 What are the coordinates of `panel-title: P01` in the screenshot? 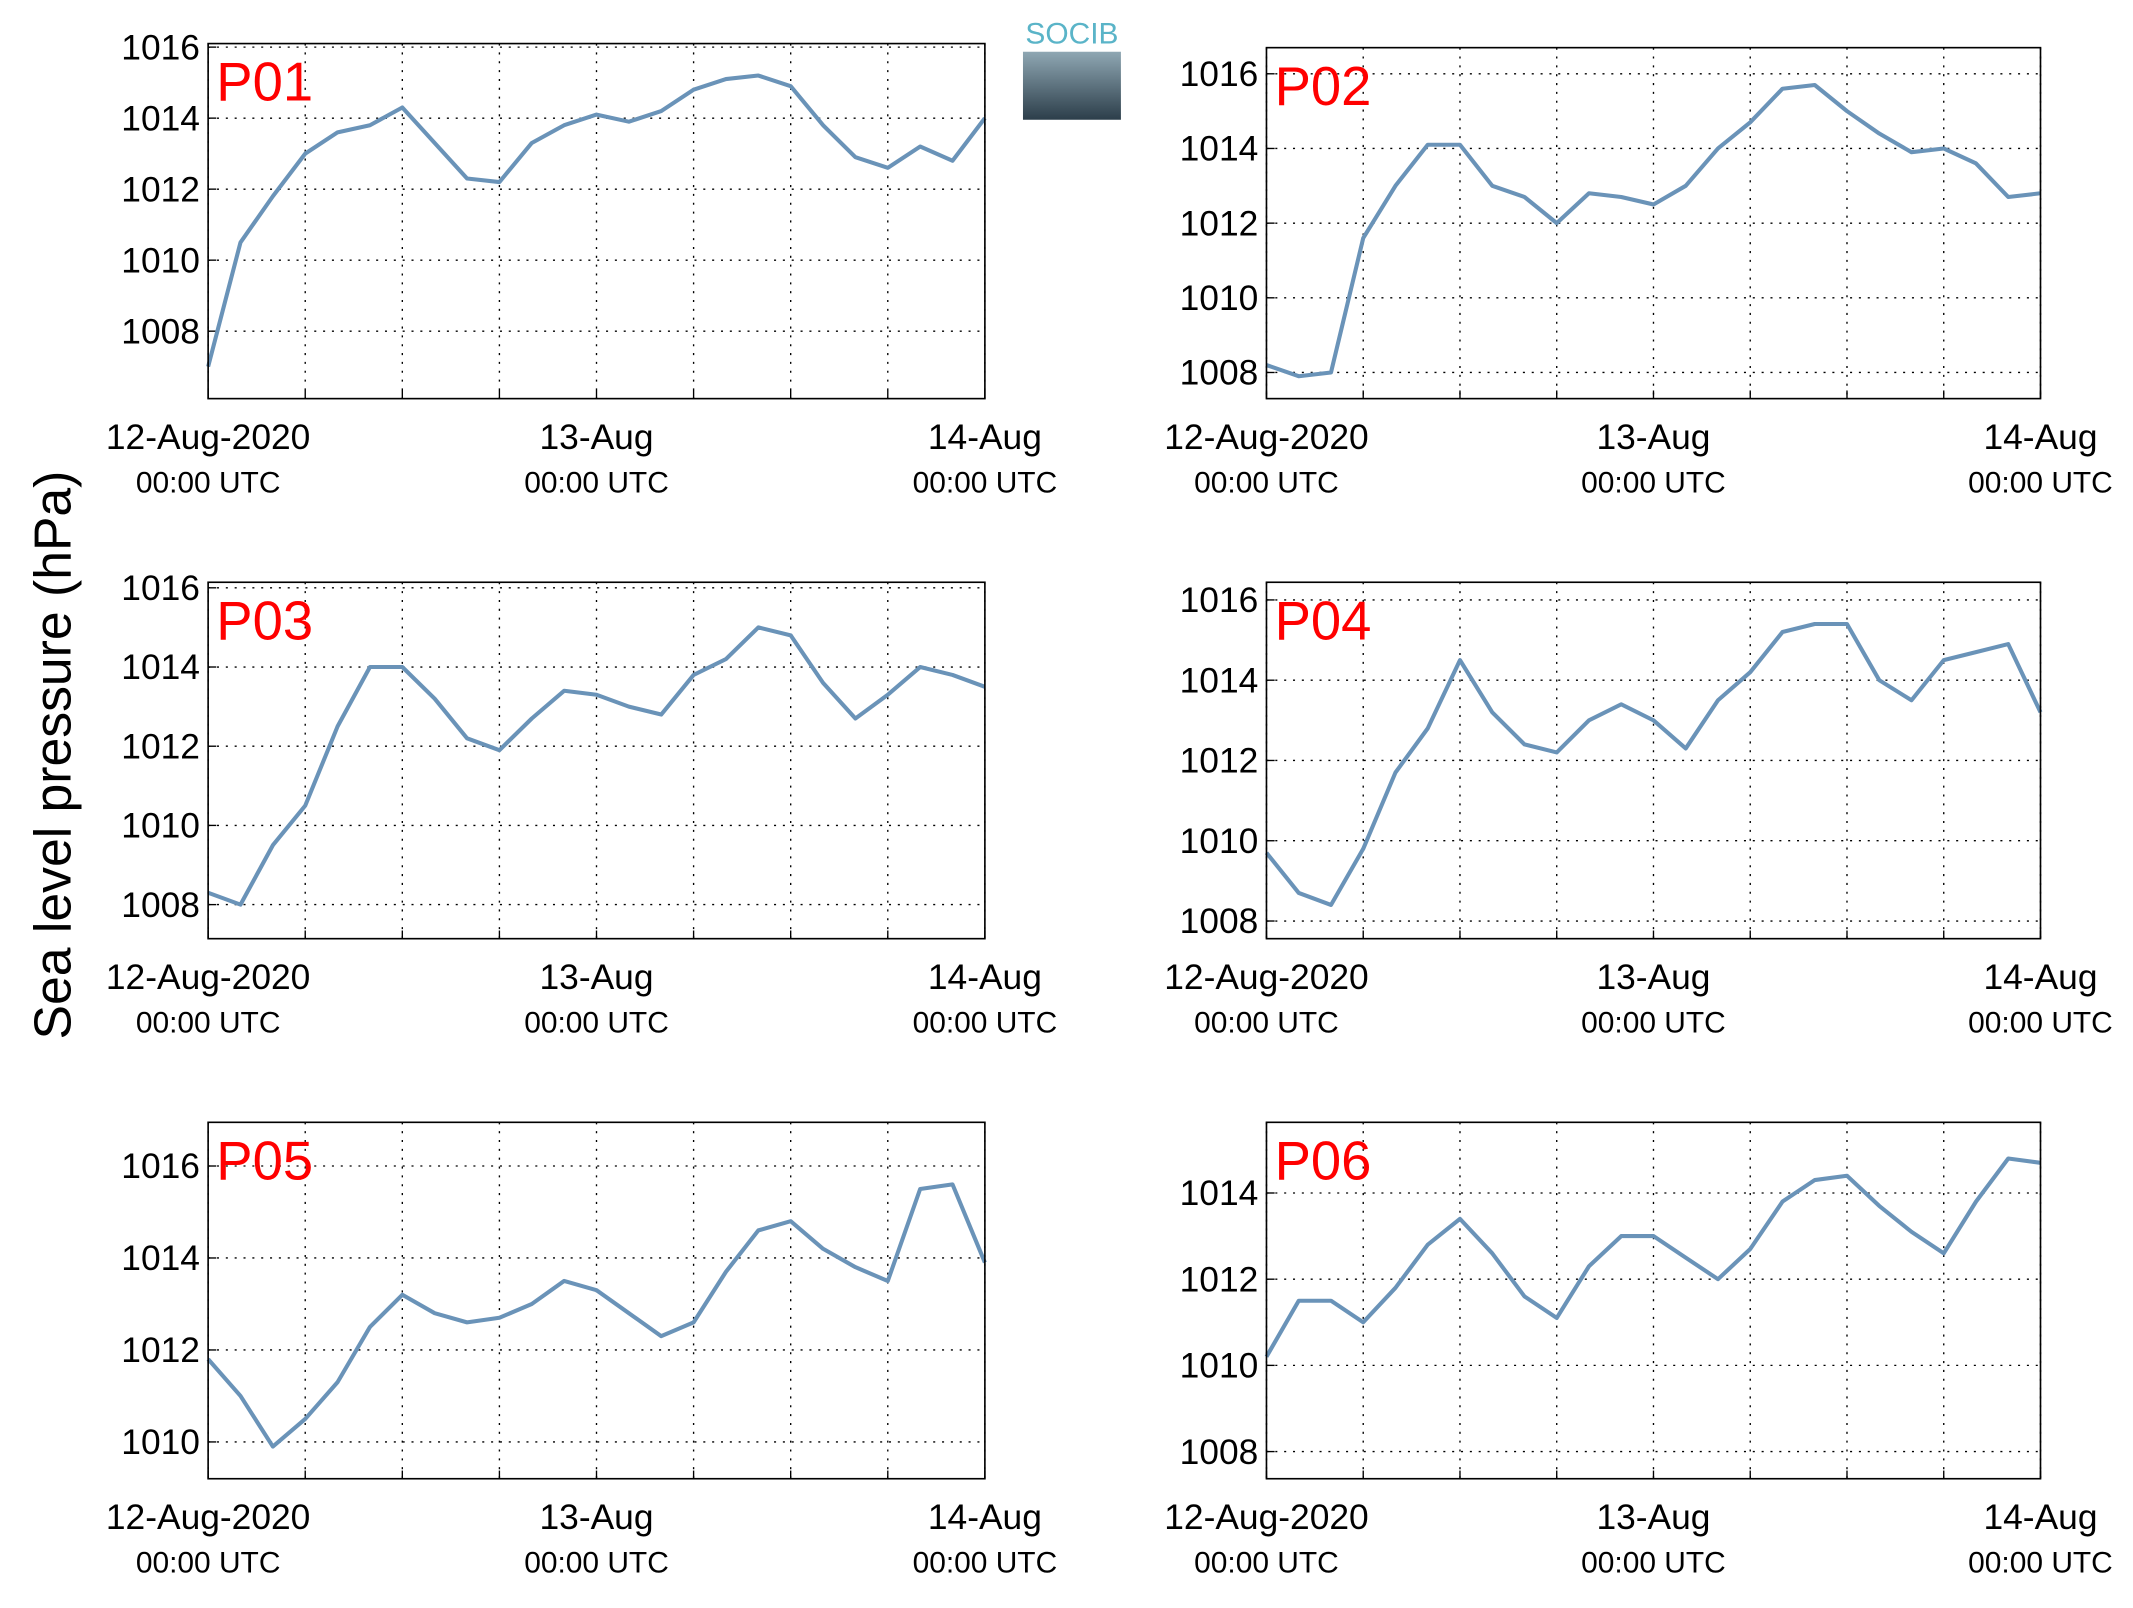 It's located at (264, 82).